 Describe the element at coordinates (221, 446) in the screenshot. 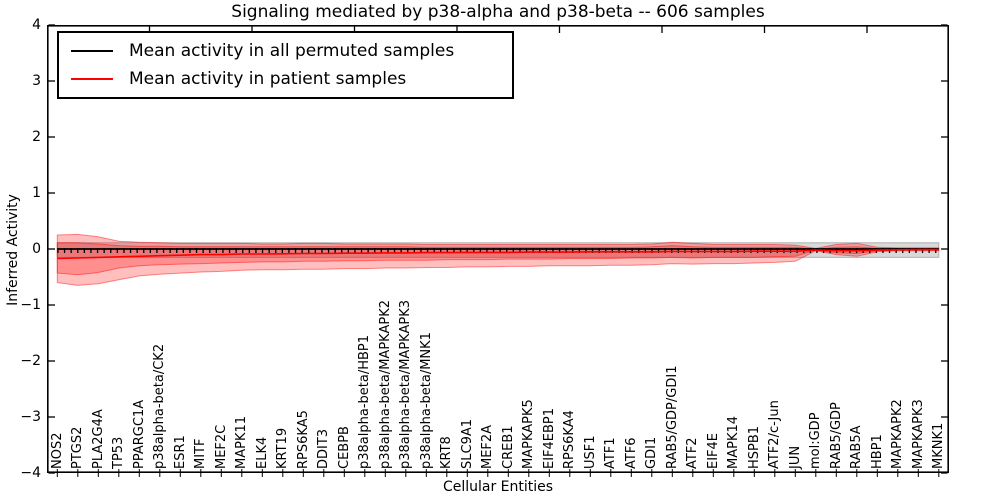

I see `x-category-label: MEF2C` at that location.